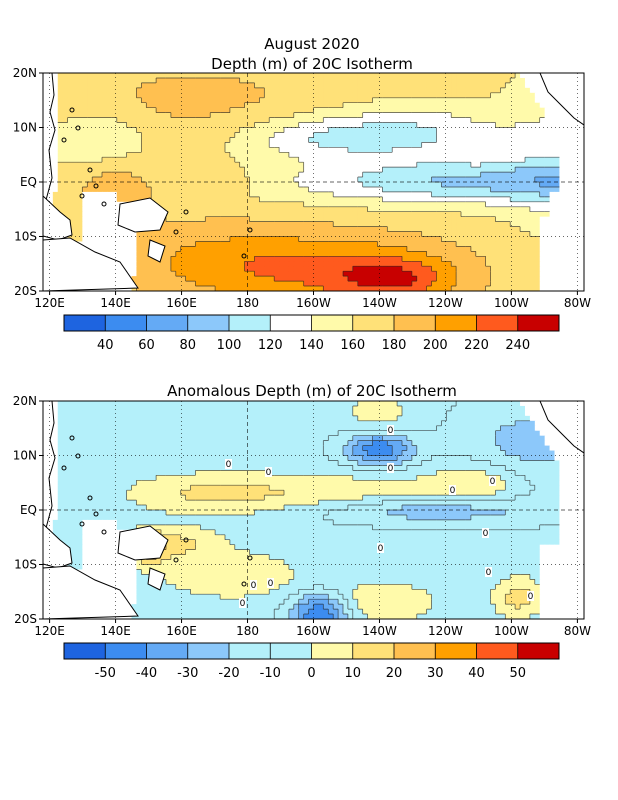 This screenshot has width=618, height=800. I want to click on y-tick-label: 20S, so click(25, 619).